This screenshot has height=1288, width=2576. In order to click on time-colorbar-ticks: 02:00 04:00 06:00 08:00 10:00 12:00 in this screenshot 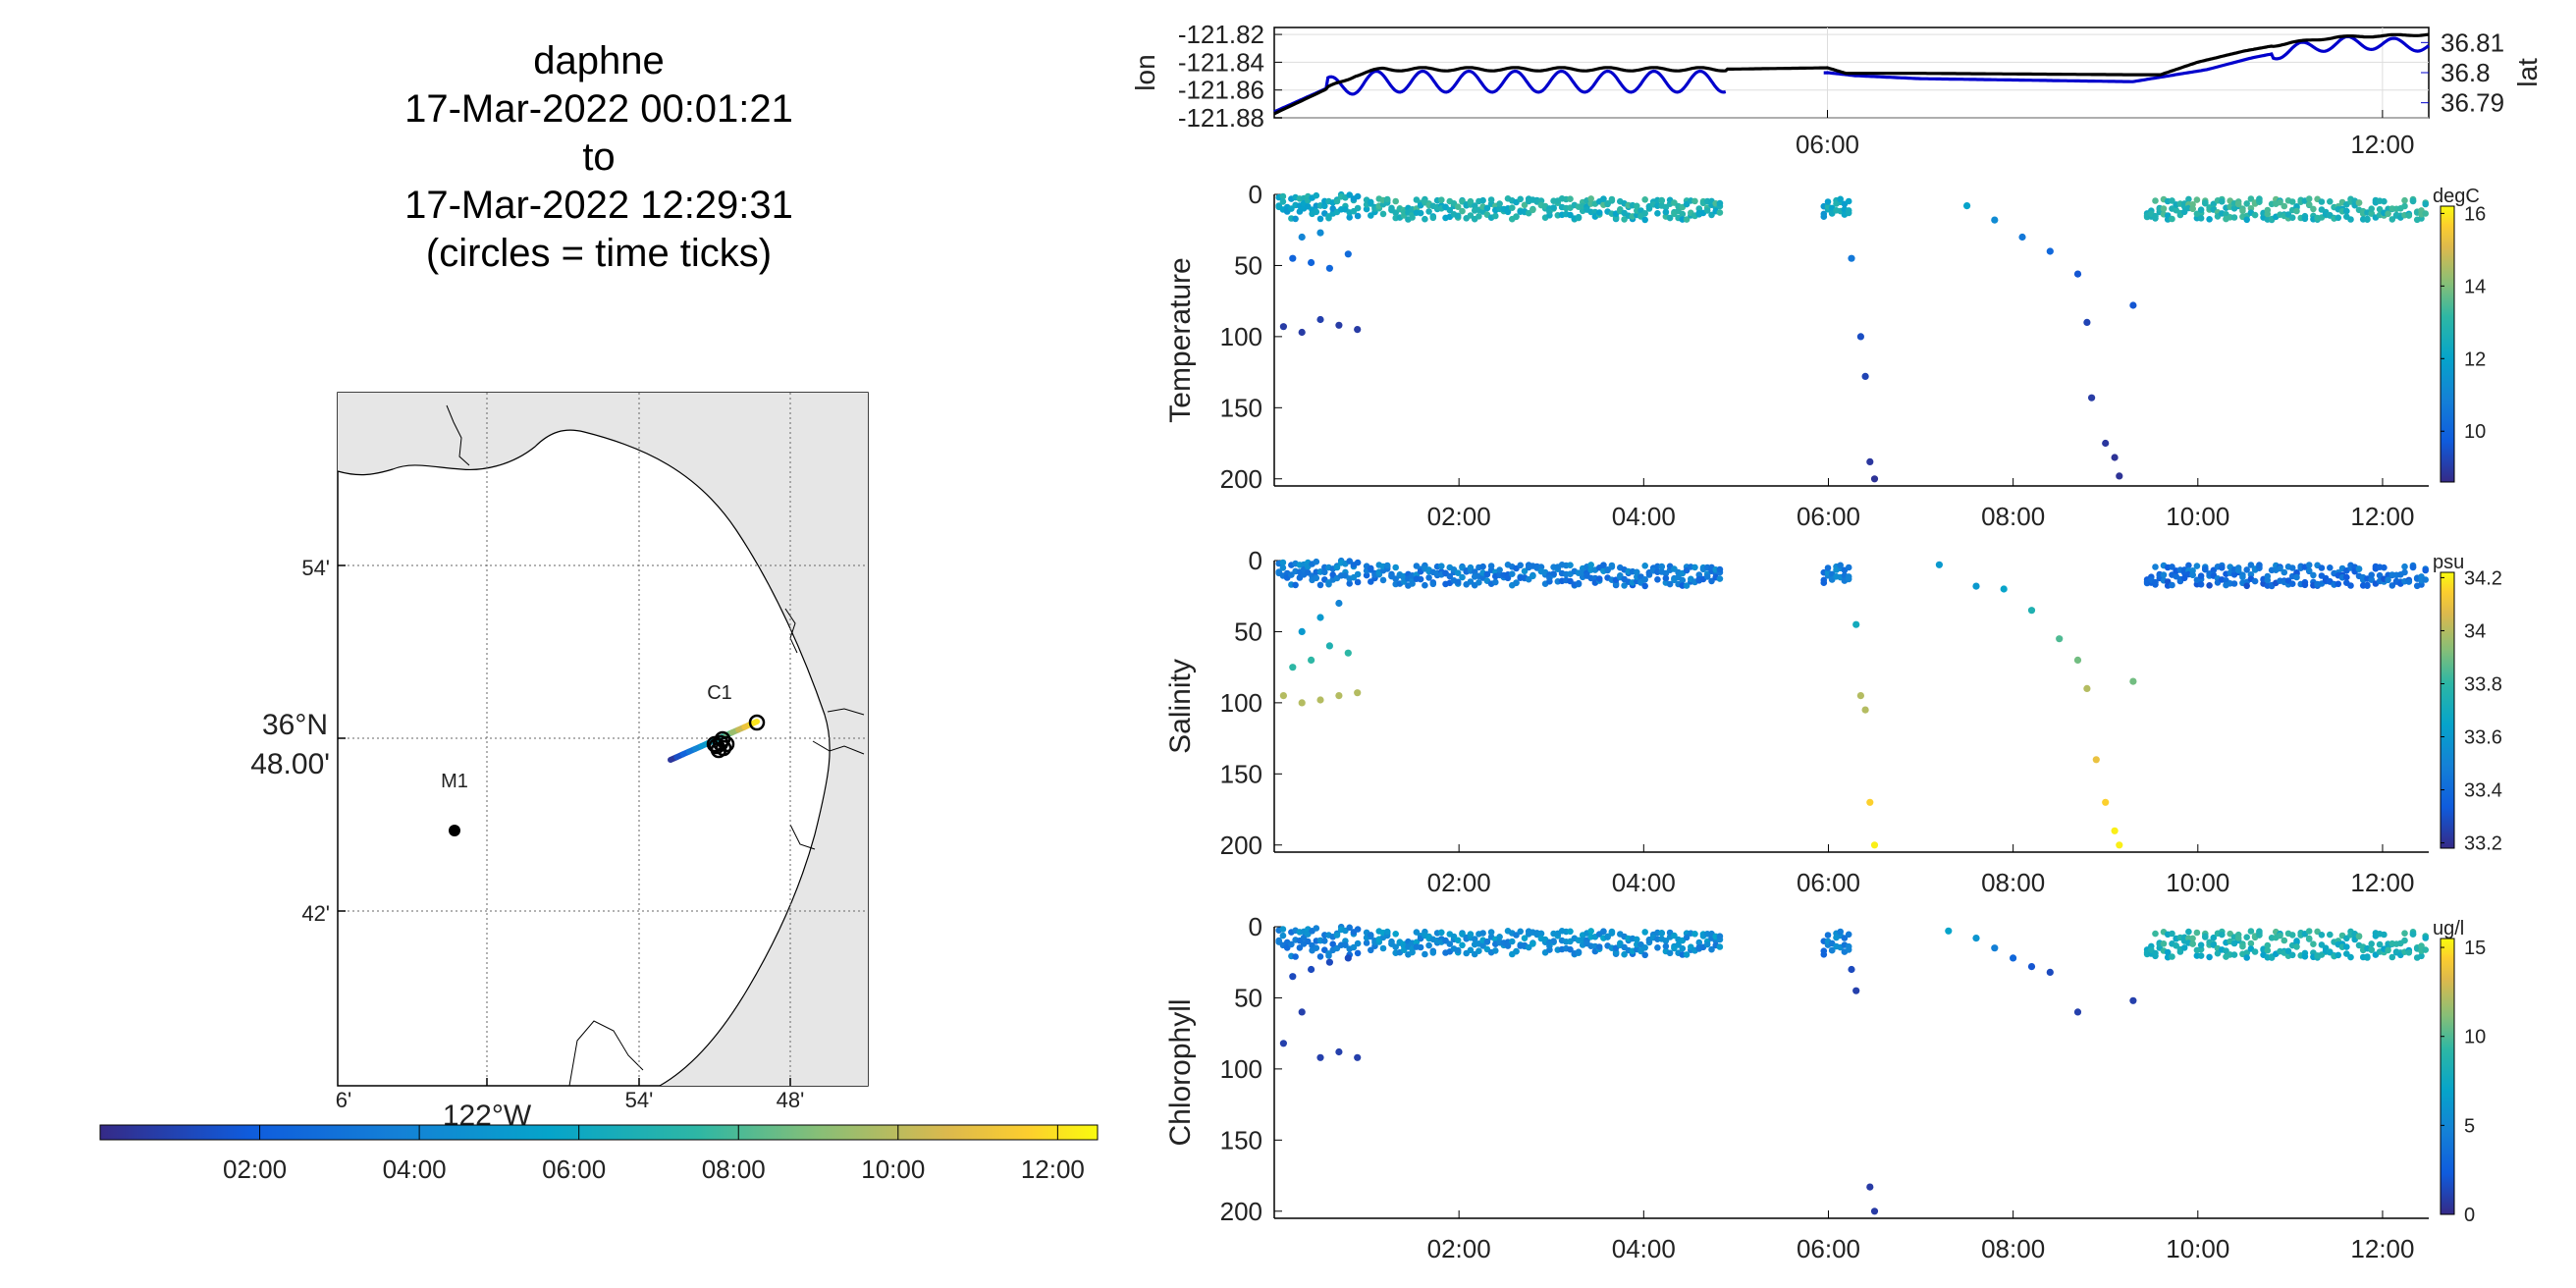, I will do `click(654, 1154)`.